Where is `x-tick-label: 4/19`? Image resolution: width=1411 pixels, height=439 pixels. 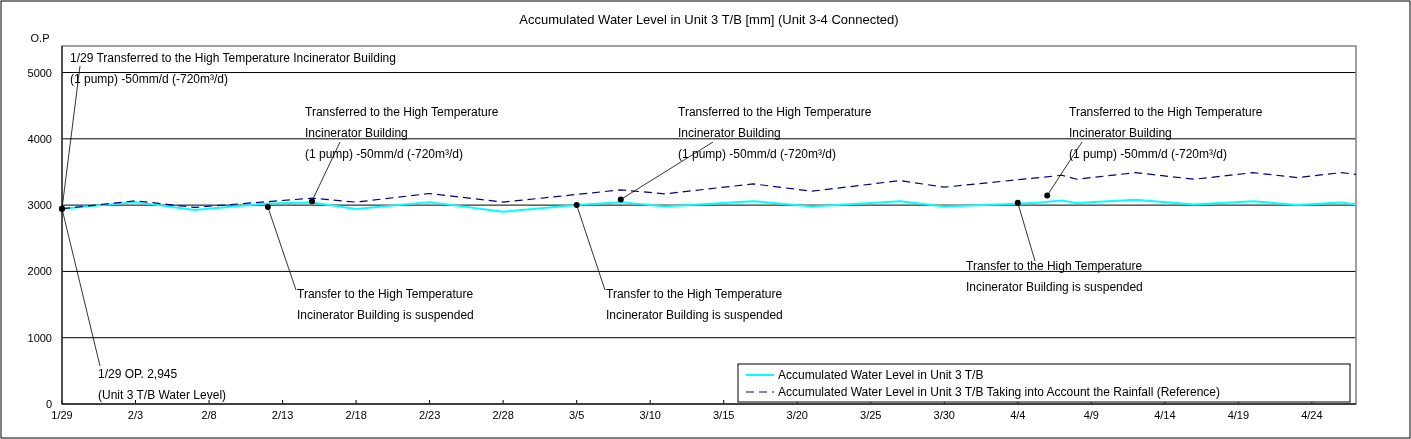 x-tick-label: 4/19 is located at coordinates (1238, 415).